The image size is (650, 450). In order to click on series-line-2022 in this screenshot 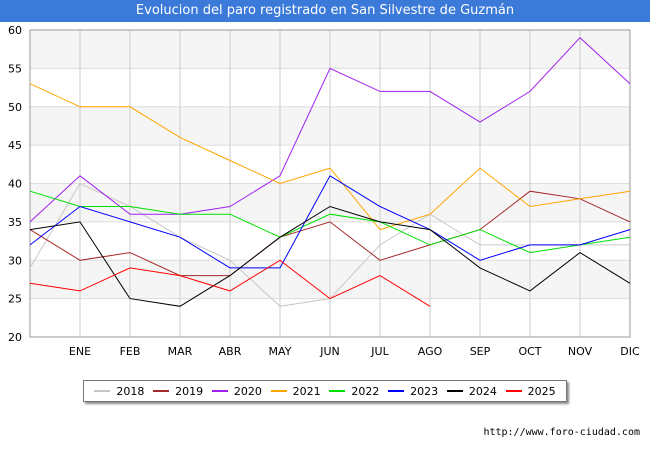, I will do `click(330, 222)`.